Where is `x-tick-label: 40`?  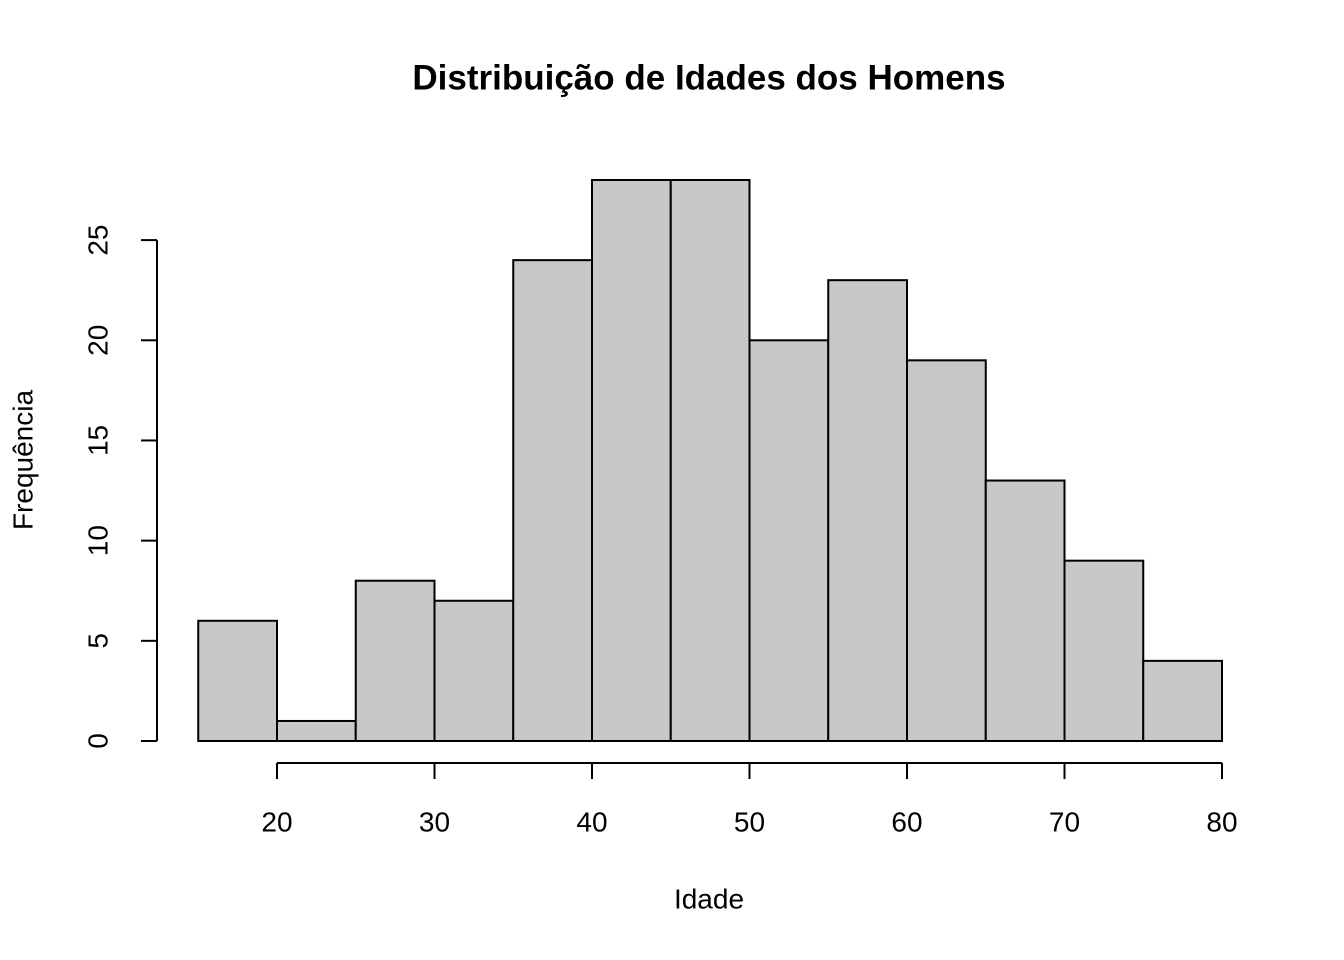
x-tick-label: 40 is located at coordinates (591, 821).